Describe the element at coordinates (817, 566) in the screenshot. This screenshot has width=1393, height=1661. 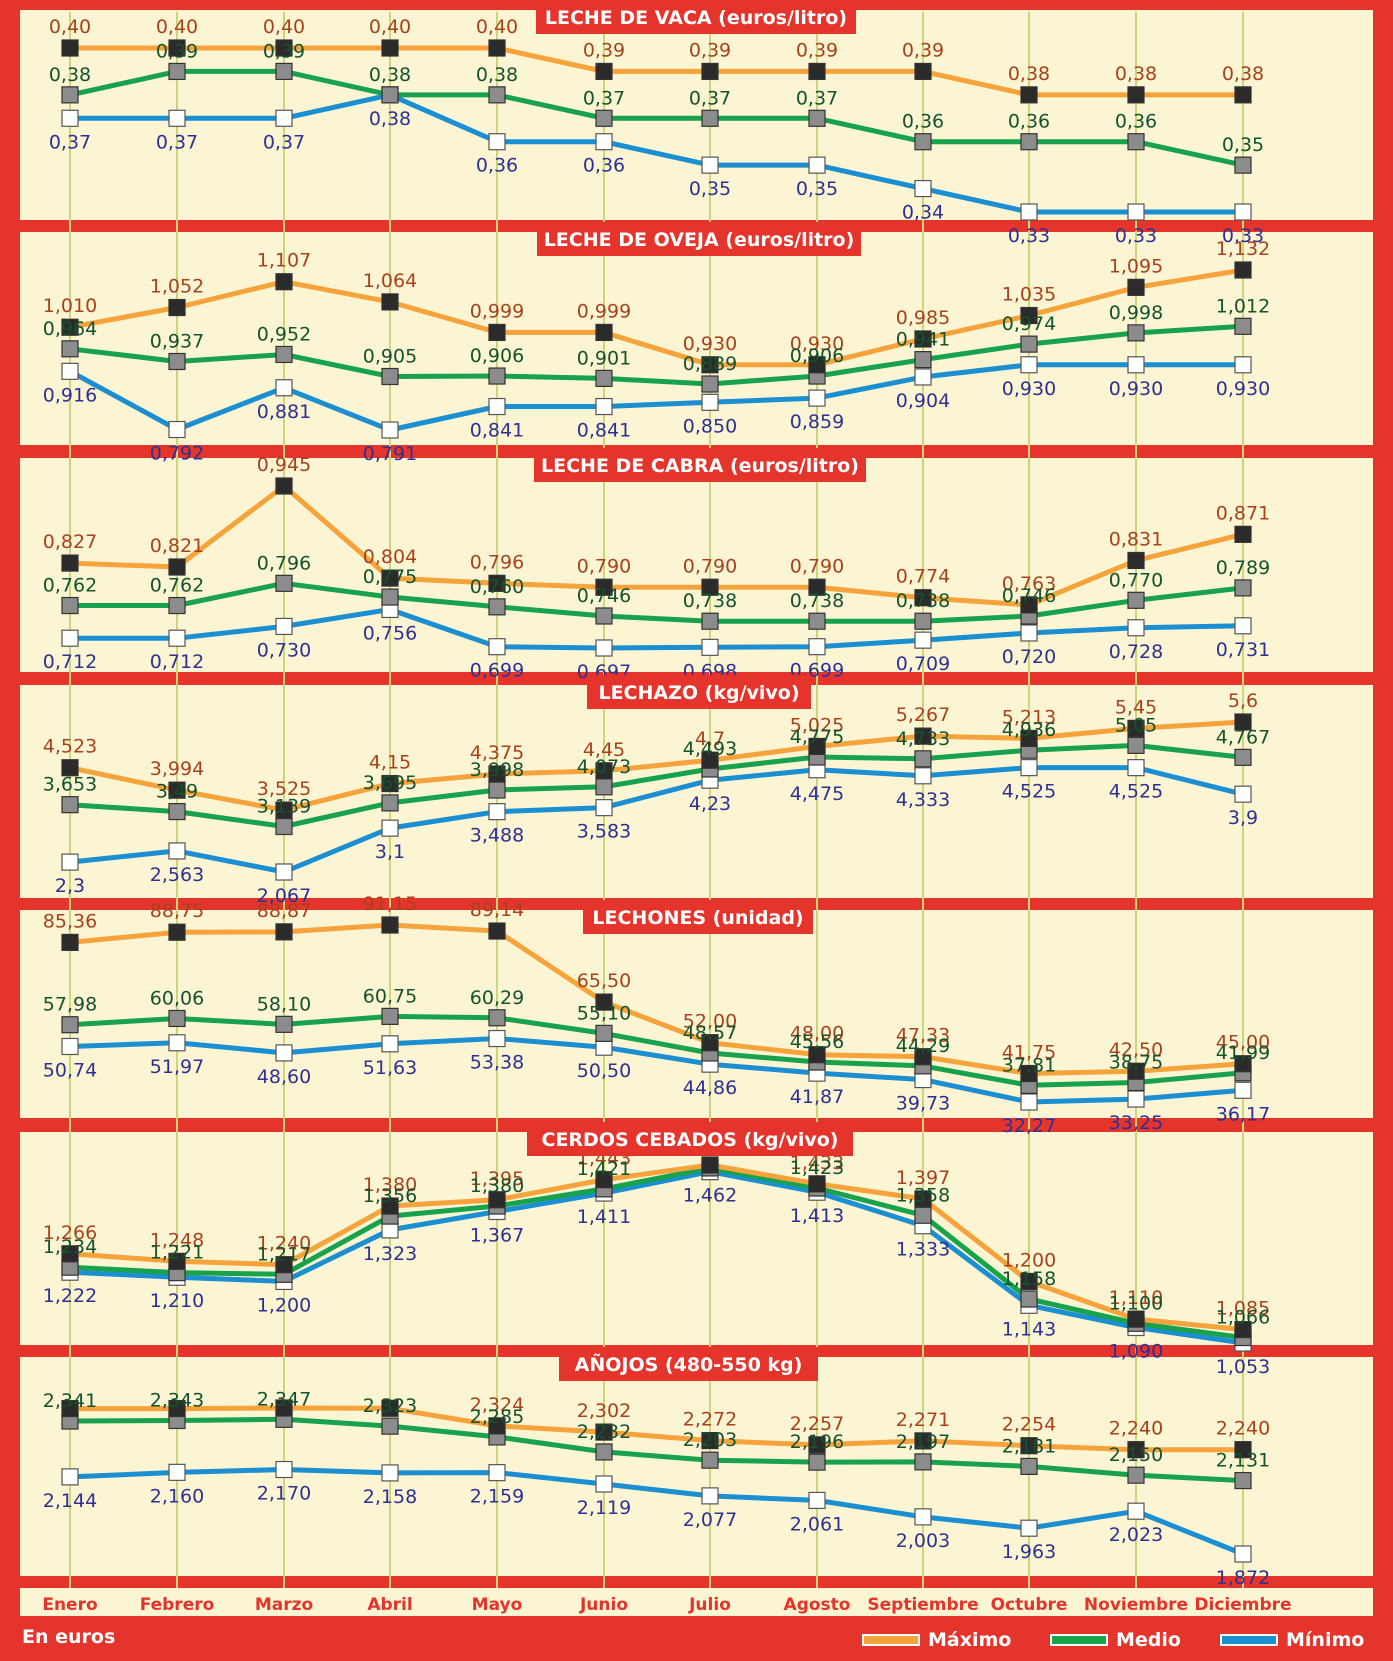
I see `data-label: 0,790` at that location.